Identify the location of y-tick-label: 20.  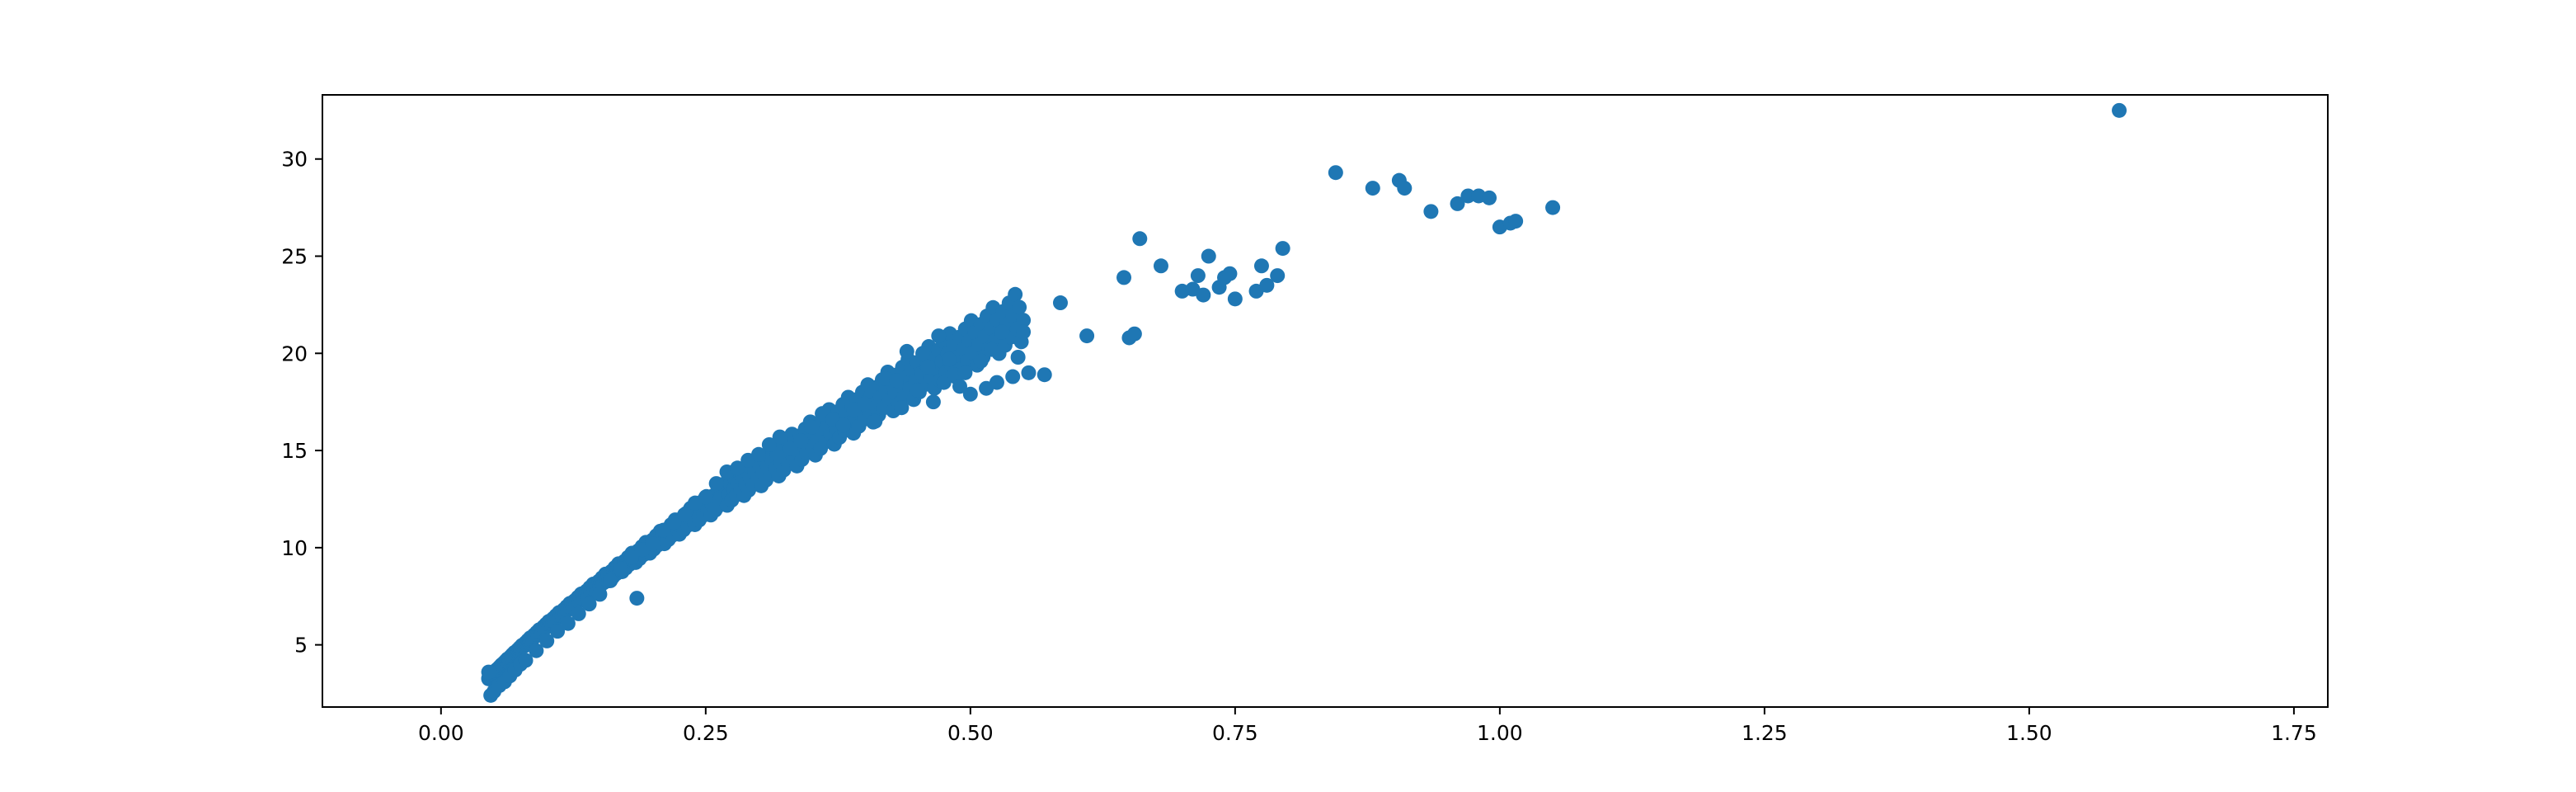
(294, 353).